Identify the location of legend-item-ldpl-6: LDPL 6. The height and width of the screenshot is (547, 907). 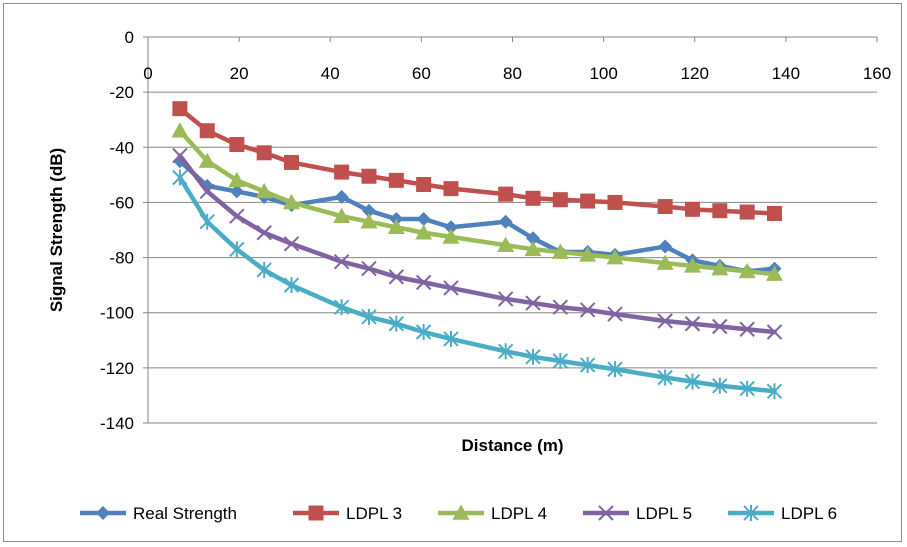
(782, 513).